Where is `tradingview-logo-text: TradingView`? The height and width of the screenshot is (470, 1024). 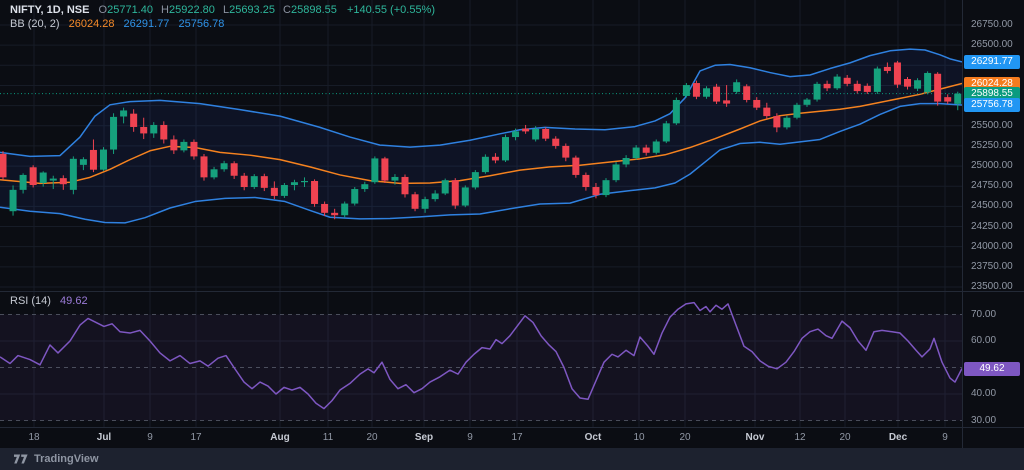 tradingview-logo-text: TradingView is located at coordinates (66, 459).